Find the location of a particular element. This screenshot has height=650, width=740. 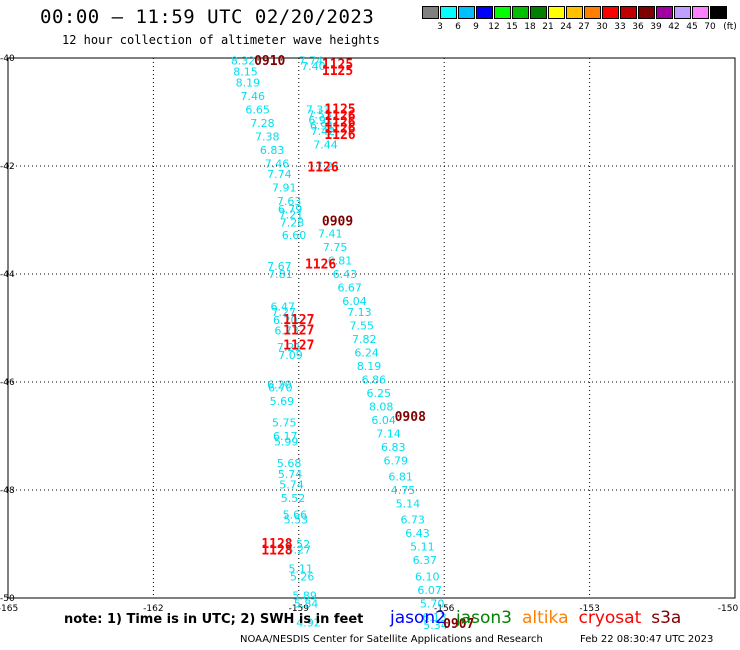

wave-height-point: 5.89 is located at coordinates (304, 595).